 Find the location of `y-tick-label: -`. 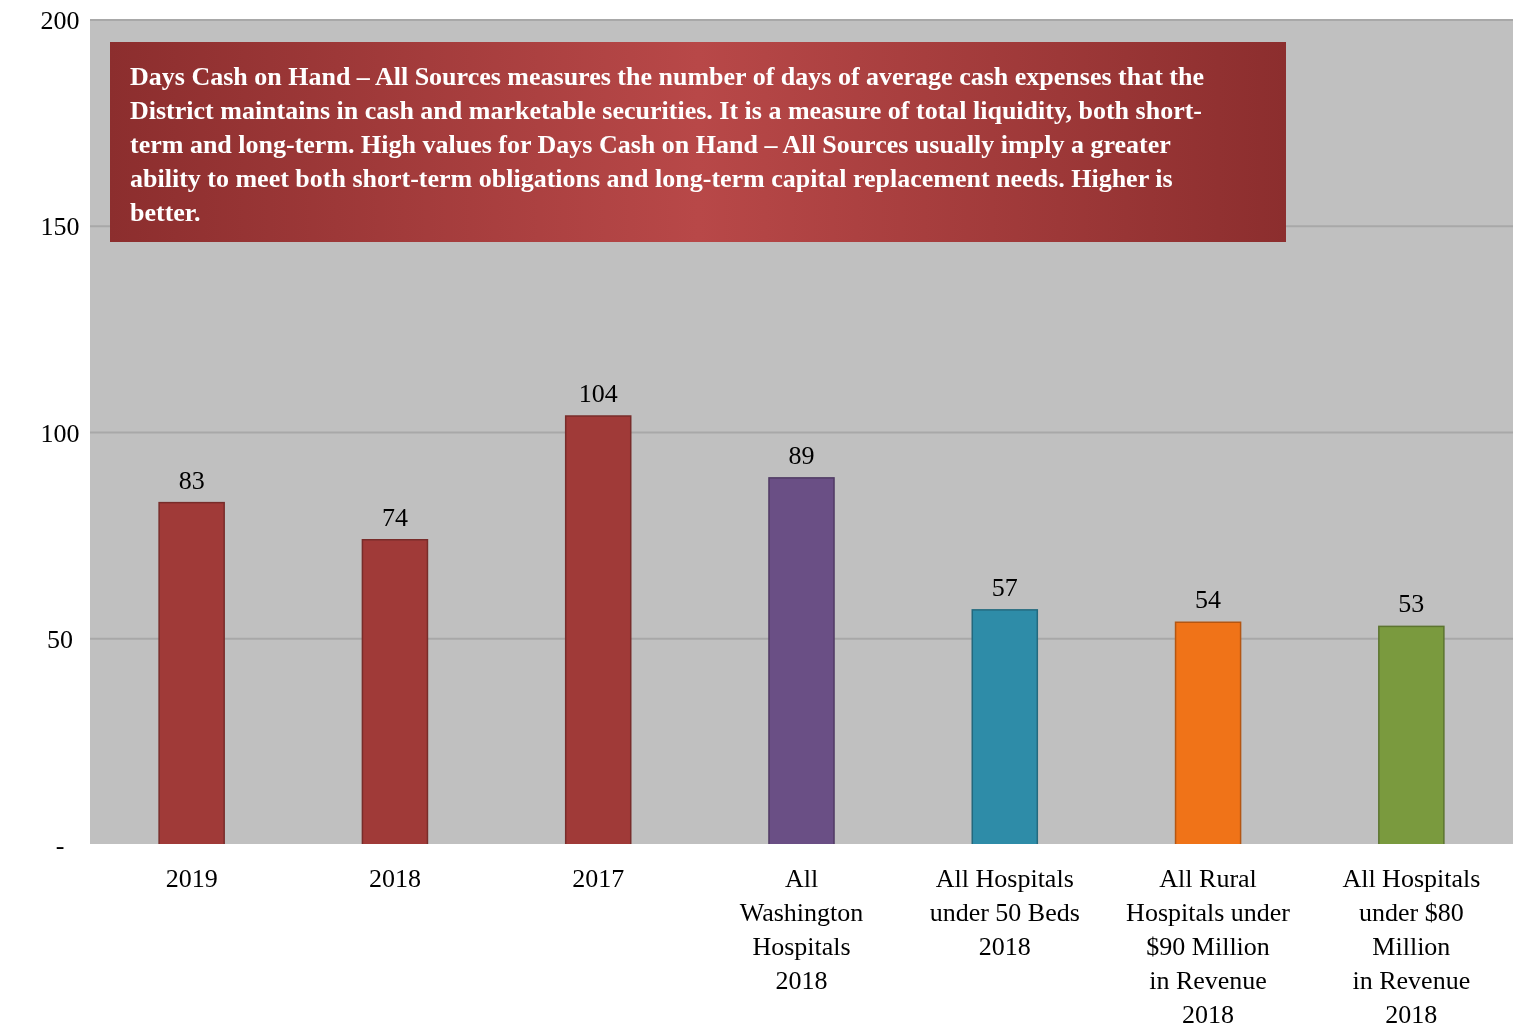

y-tick-label: - is located at coordinates (60, 845).